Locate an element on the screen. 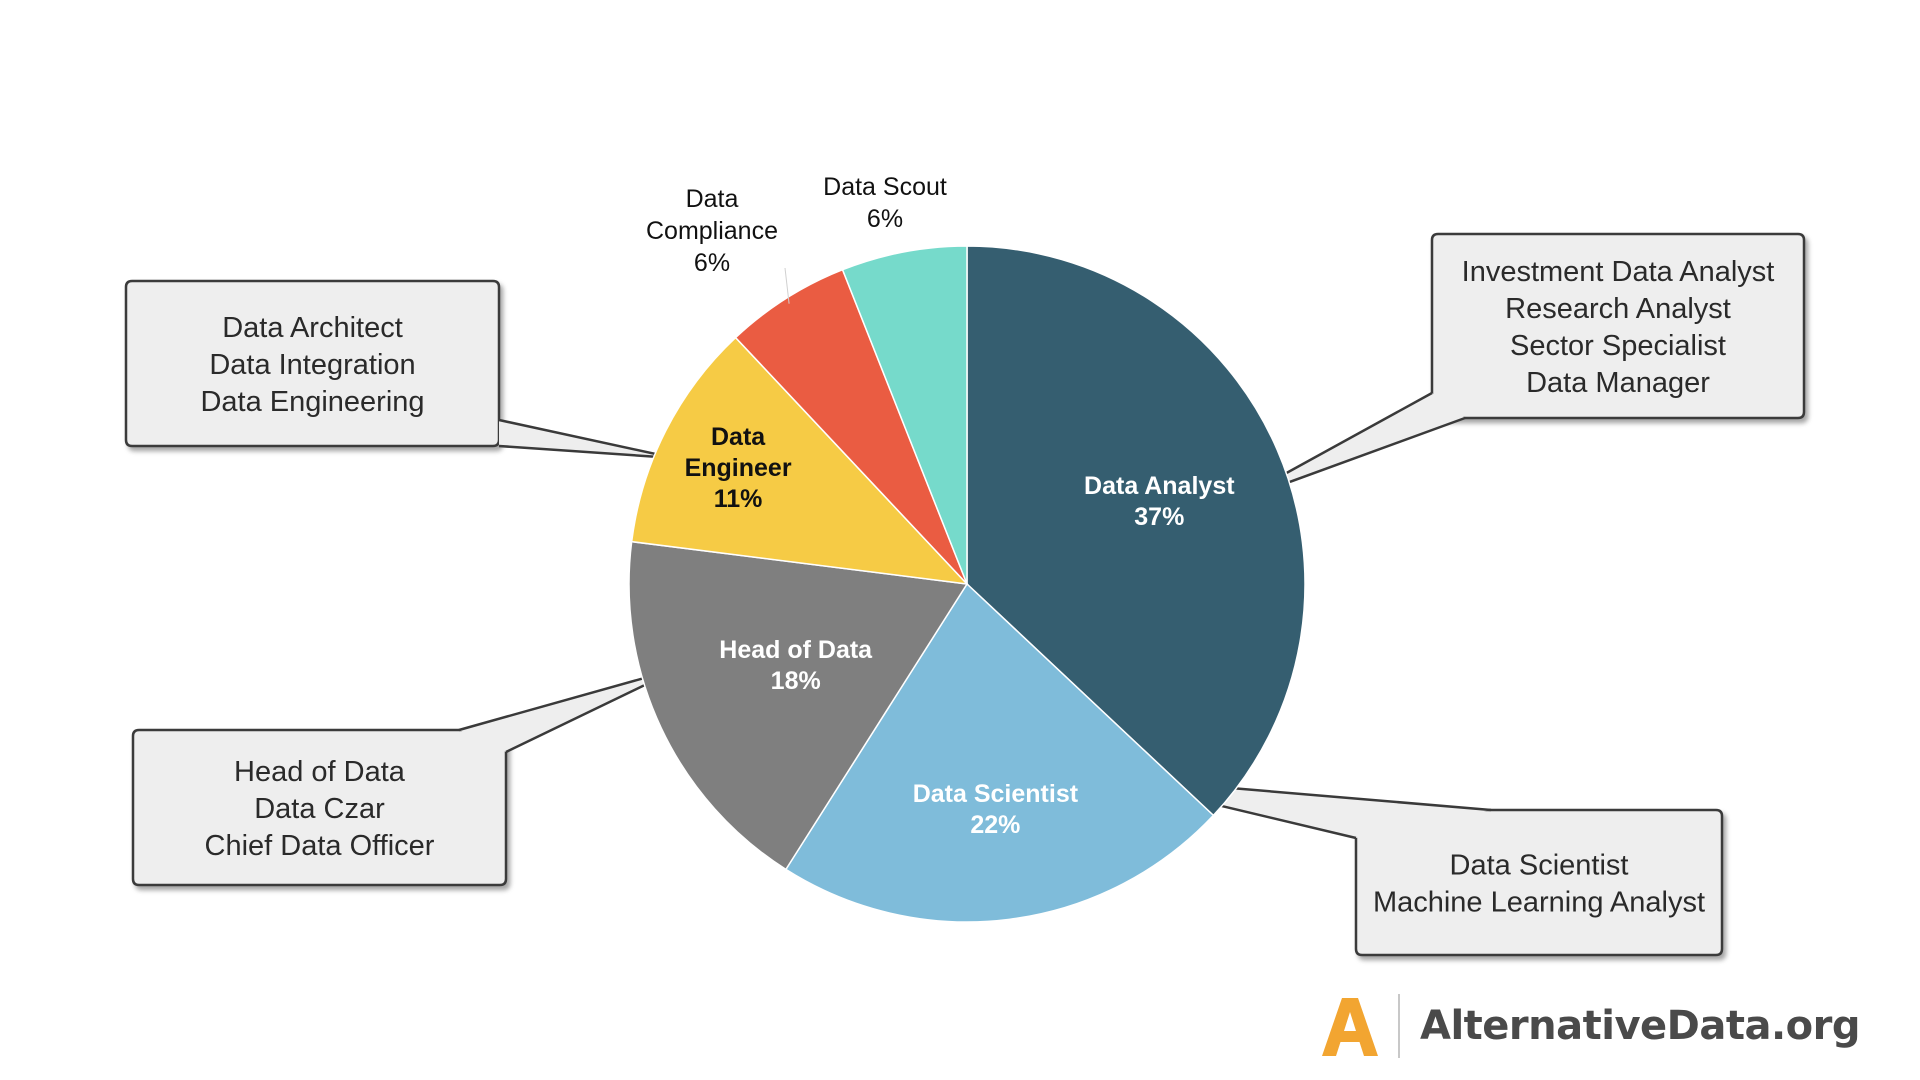 This screenshot has height=1080, width=1920. slice-label-data-engineer: Data Engineer 11% is located at coordinates (738, 468).